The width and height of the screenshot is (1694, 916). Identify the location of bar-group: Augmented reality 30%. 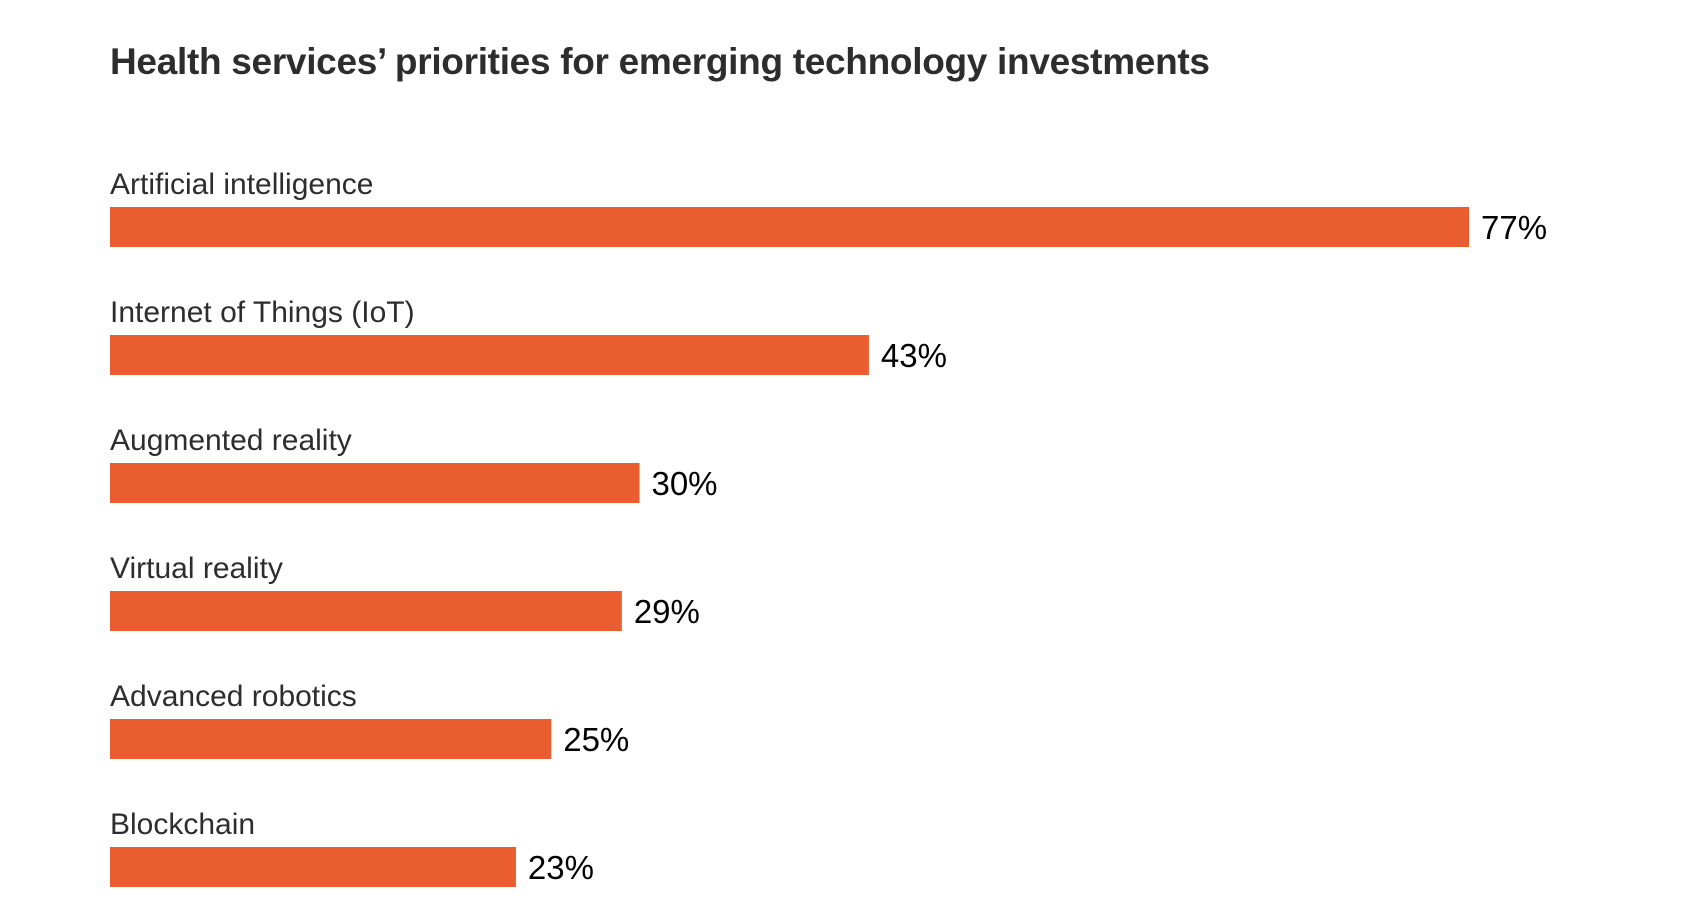
(414, 463).